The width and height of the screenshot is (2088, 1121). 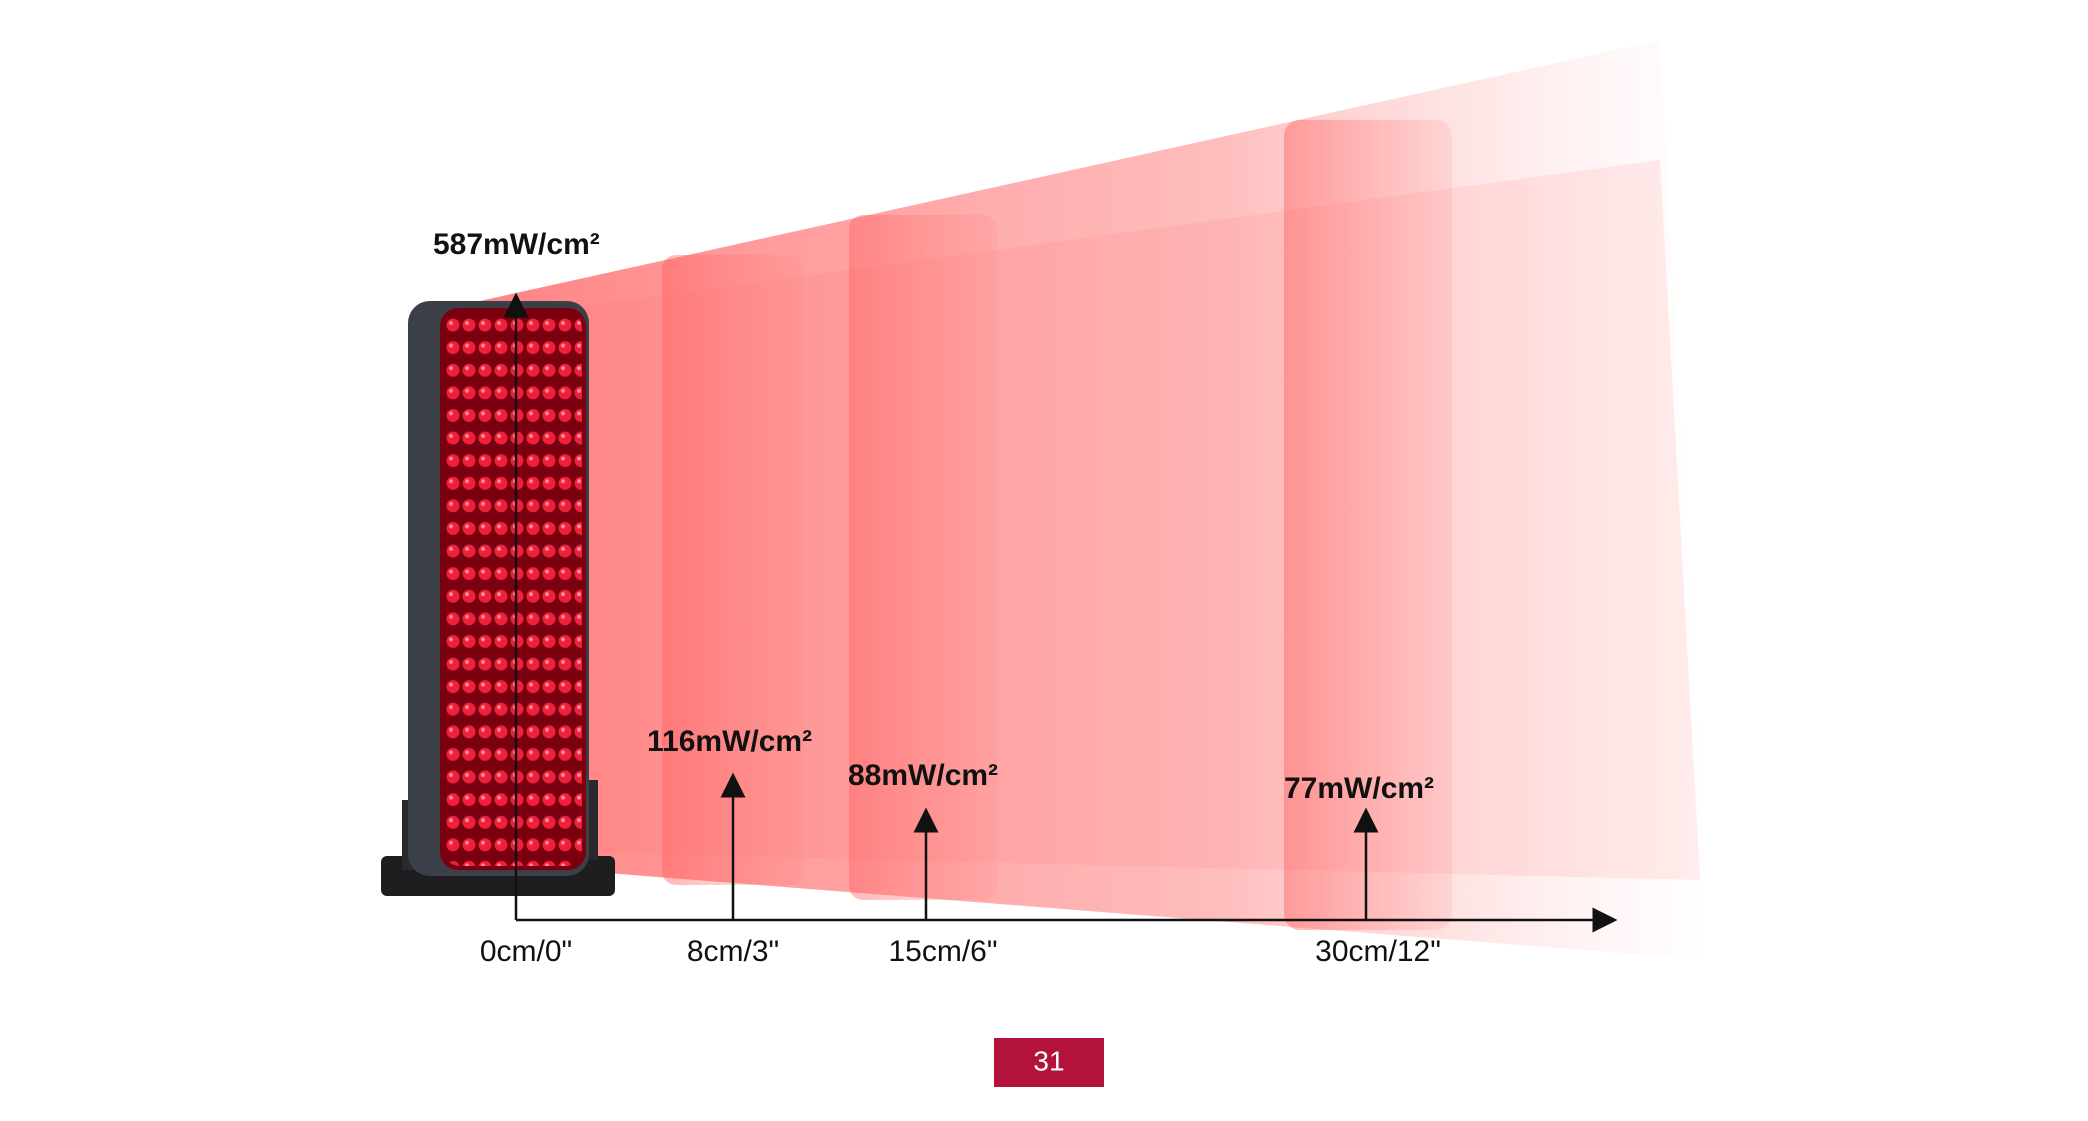 I want to click on led-grid, so click(x=513, y=589).